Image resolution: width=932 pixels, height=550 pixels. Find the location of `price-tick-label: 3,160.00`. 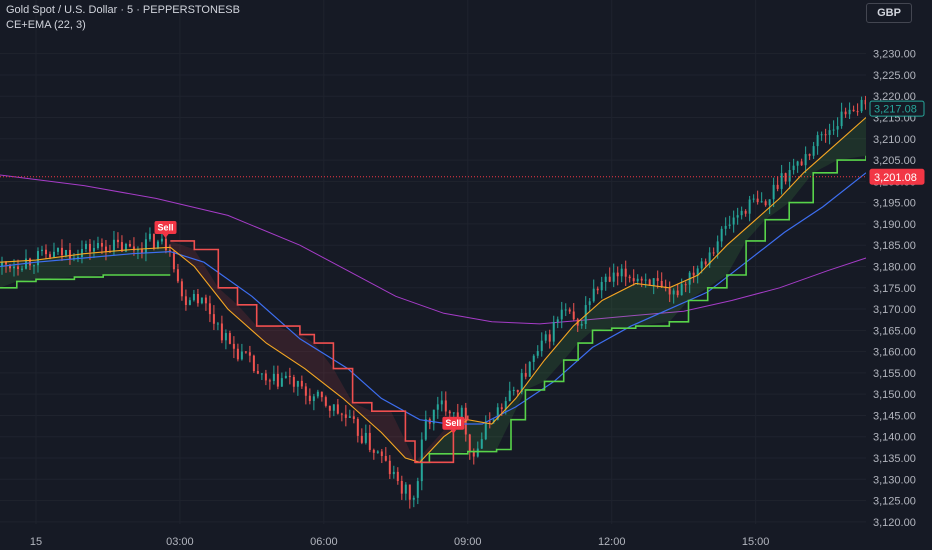

price-tick-label: 3,160.00 is located at coordinates (894, 353).